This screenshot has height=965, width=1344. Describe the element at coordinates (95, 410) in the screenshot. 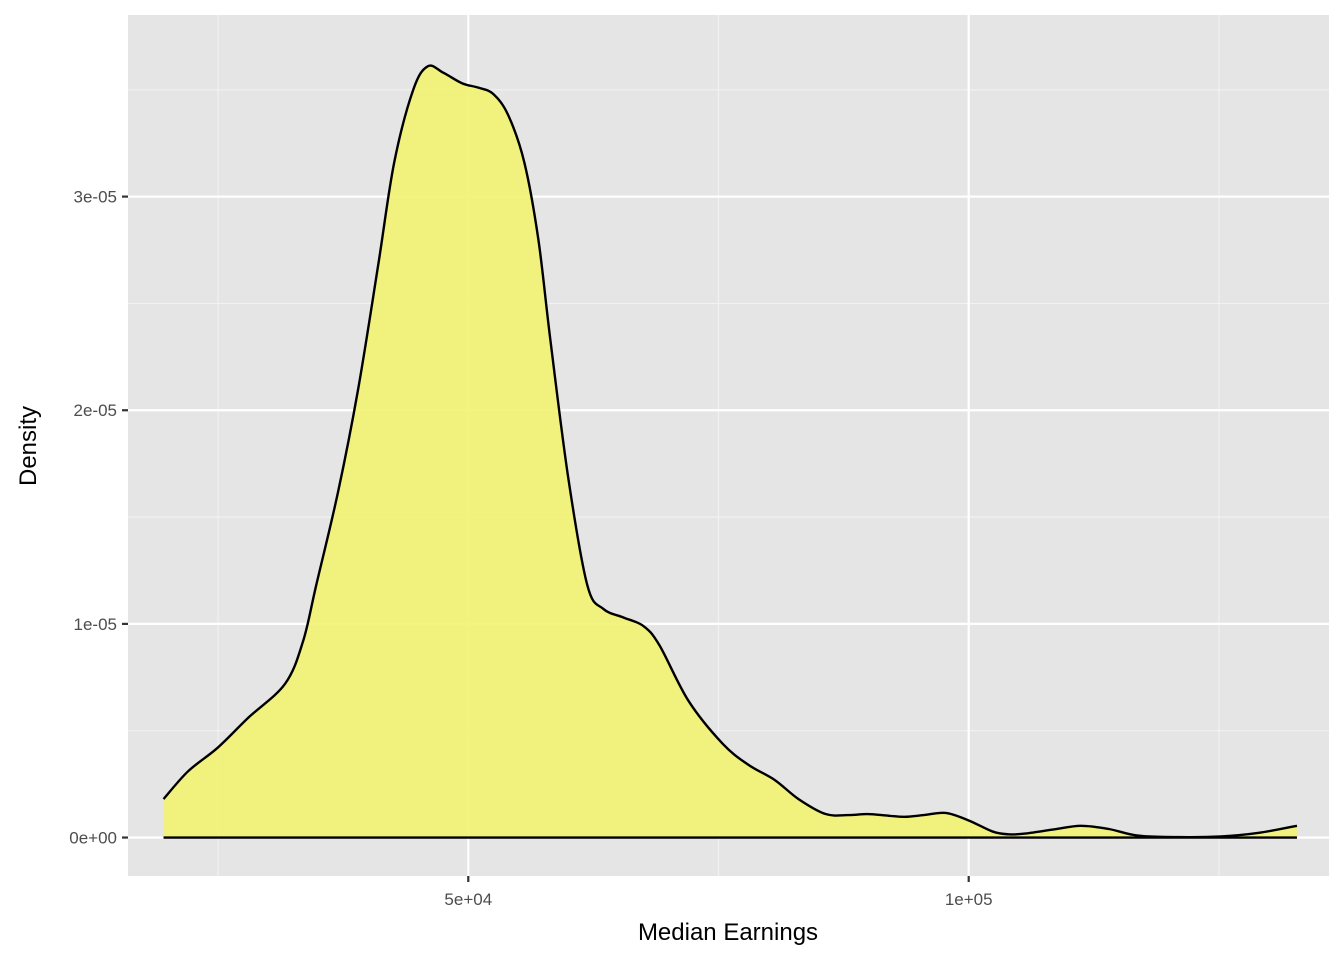

I see `y-tick-label: 2e-05` at that location.